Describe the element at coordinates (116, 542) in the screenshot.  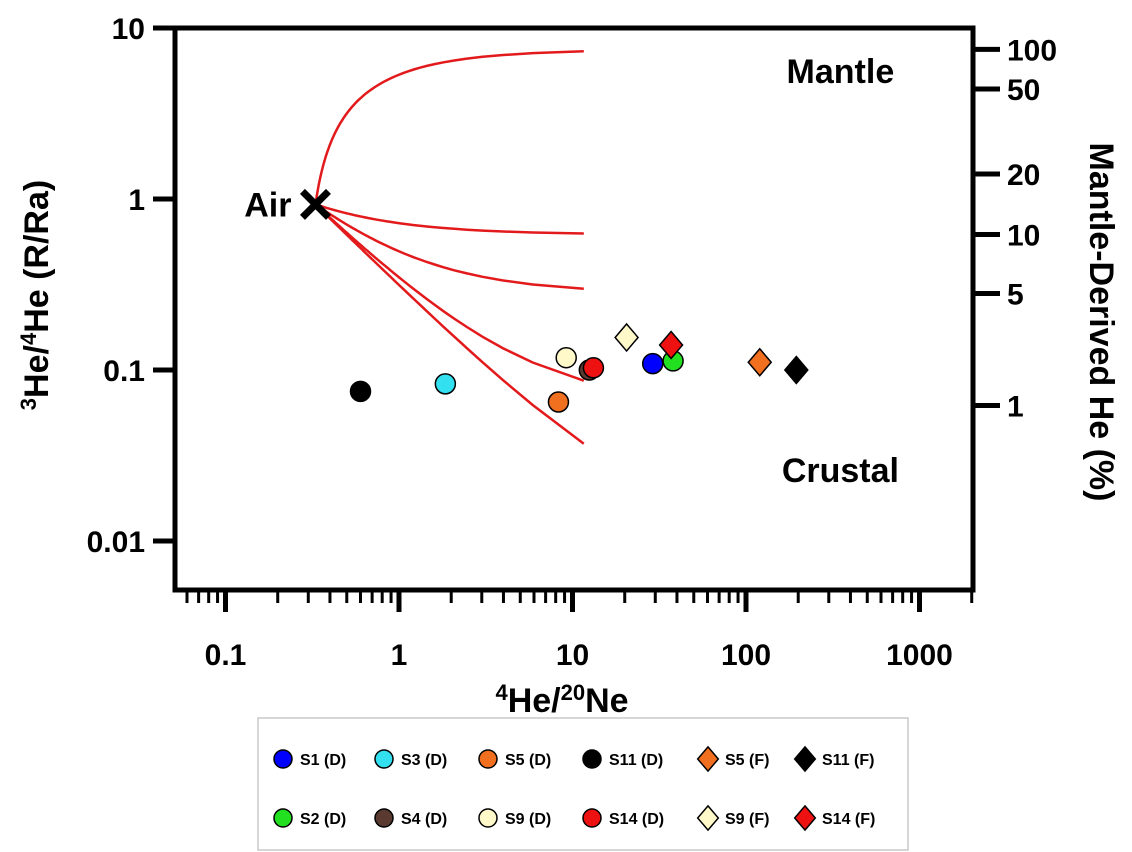
I see `y-tick-label: 0.01` at that location.